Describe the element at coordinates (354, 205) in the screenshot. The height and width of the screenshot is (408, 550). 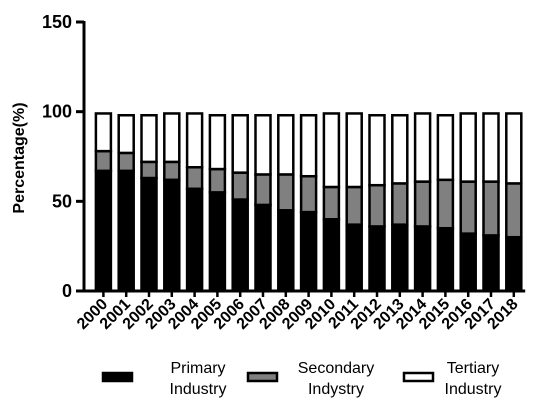
I see `bar-secondary-2011` at that location.